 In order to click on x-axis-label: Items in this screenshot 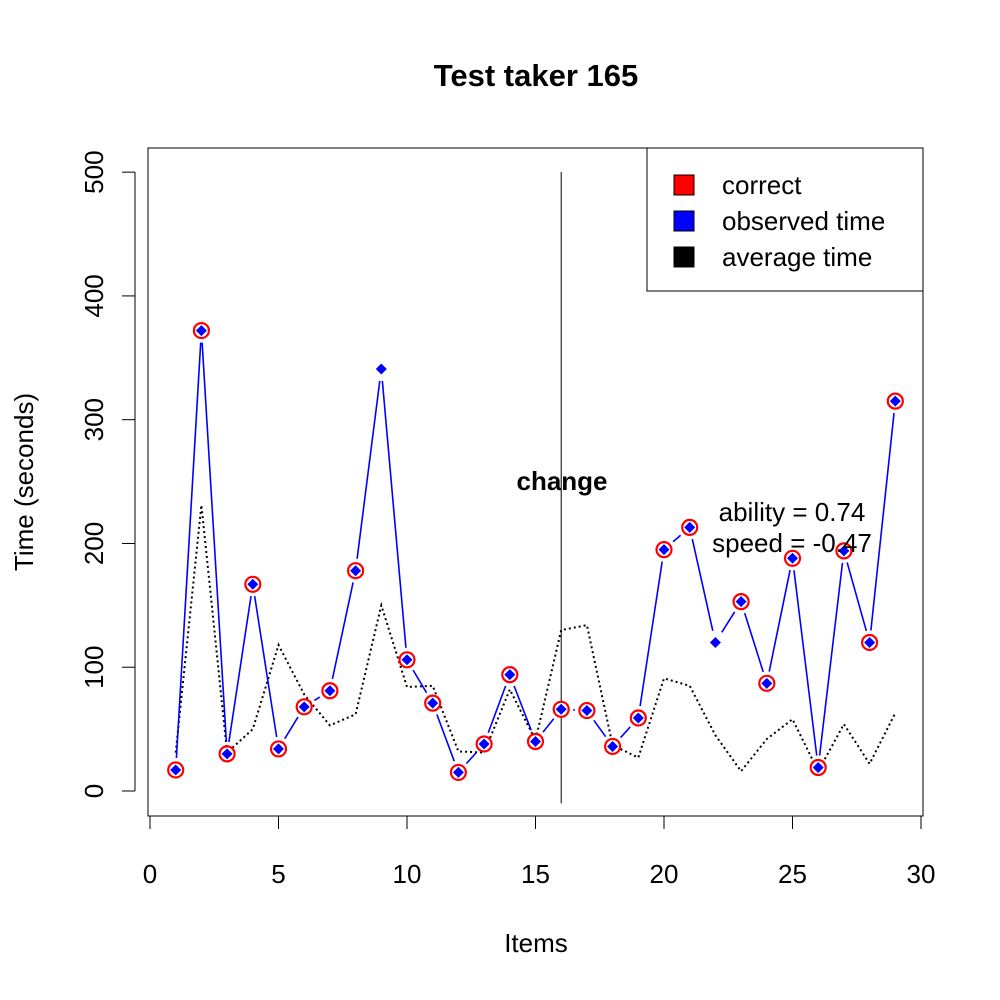, I will do `click(536, 943)`.